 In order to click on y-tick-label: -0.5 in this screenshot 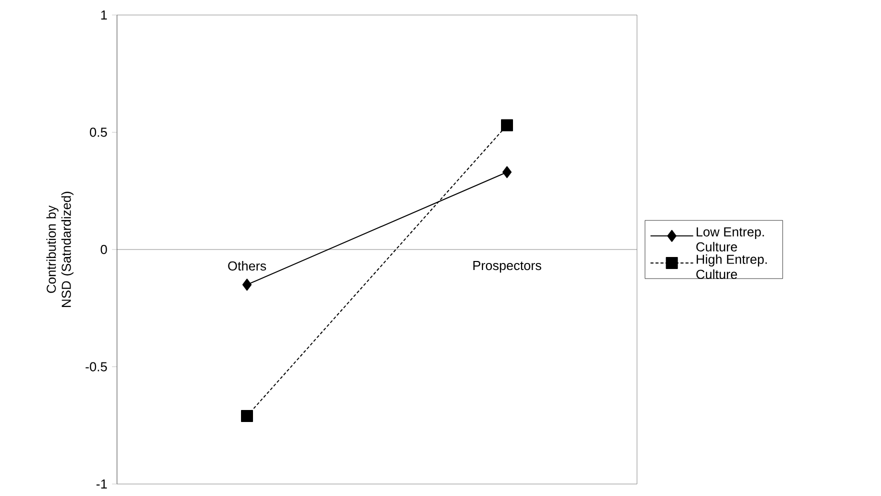, I will do `click(96, 367)`.